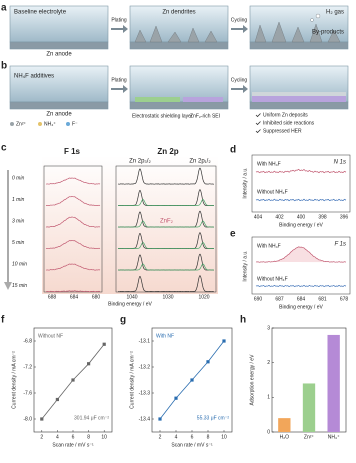  I want to click on label: ZnF₂, so click(167, 222).